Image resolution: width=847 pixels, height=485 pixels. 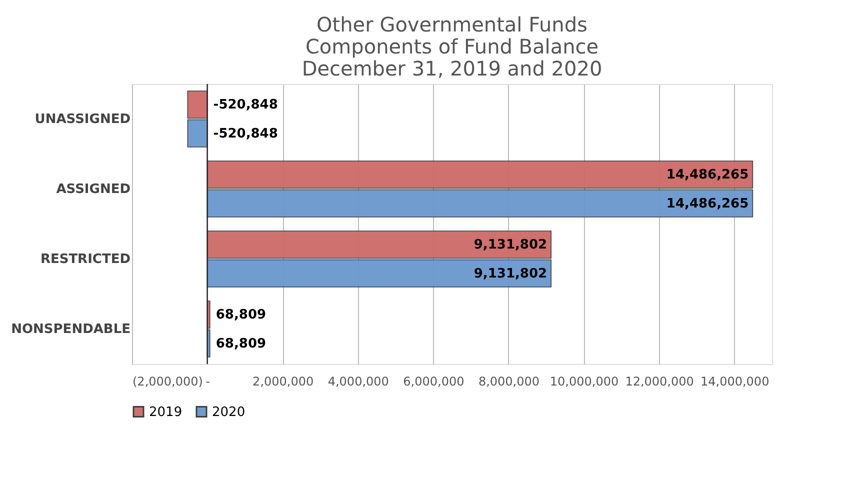 I want to click on x-tick-label: 4,000,000, so click(x=358, y=381).